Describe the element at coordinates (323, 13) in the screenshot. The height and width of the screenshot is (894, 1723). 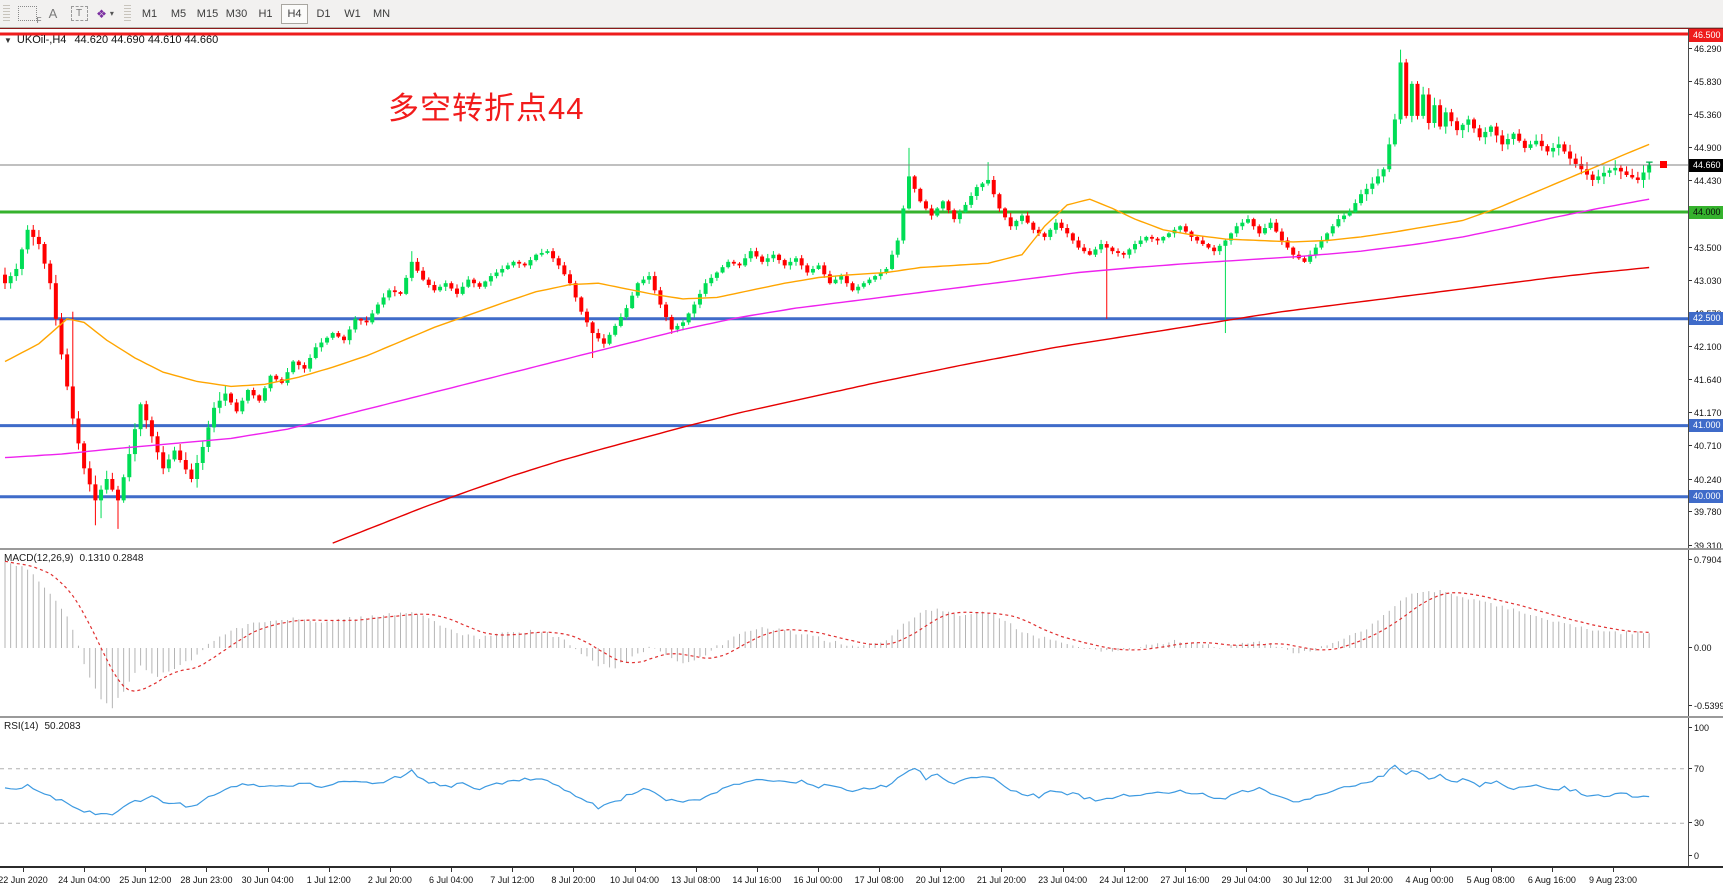
I see `timeframe-button-d1: D1` at that location.